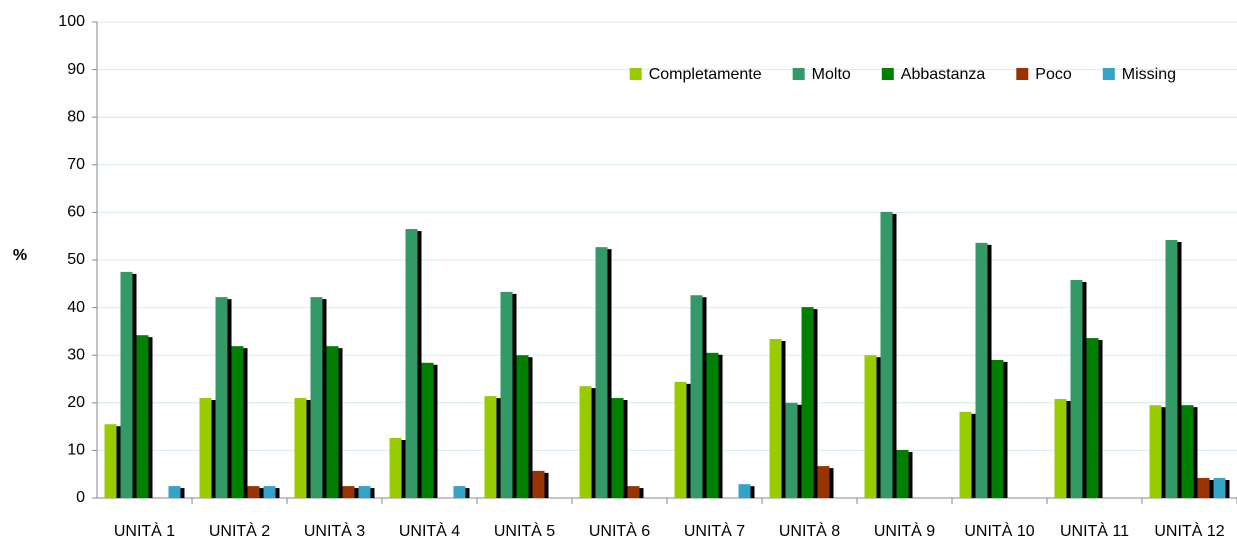  I want to click on legend-label: Abbastanza, so click(943, 74).